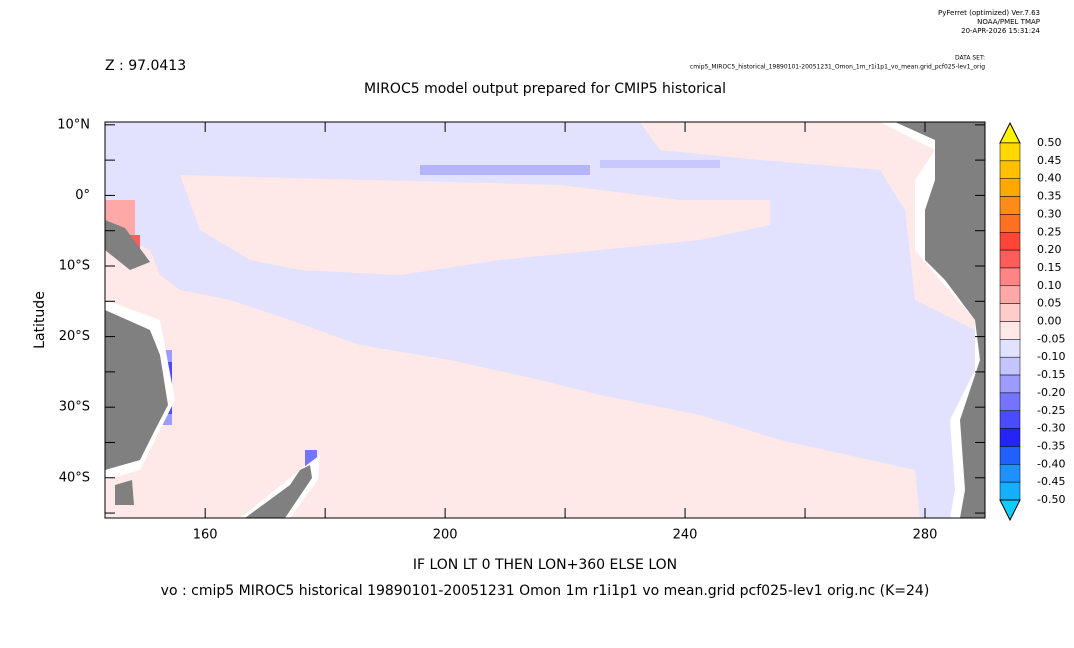 Image resolution: width=1074 pixels, height=648 pixels. What do you see at coordinates (1051, 481) in the screenshot?
I see `colorbar-label: -0.45` at bounding box center [1051, 481].